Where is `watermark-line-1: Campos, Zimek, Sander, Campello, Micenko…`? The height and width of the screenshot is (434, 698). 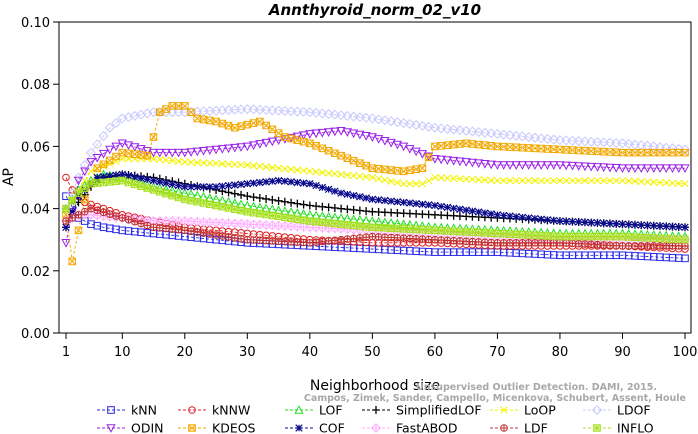 watermark-line-1: Campos, Zimek, Sander, Campello, Micenko… is located at coordinates (495, 398).